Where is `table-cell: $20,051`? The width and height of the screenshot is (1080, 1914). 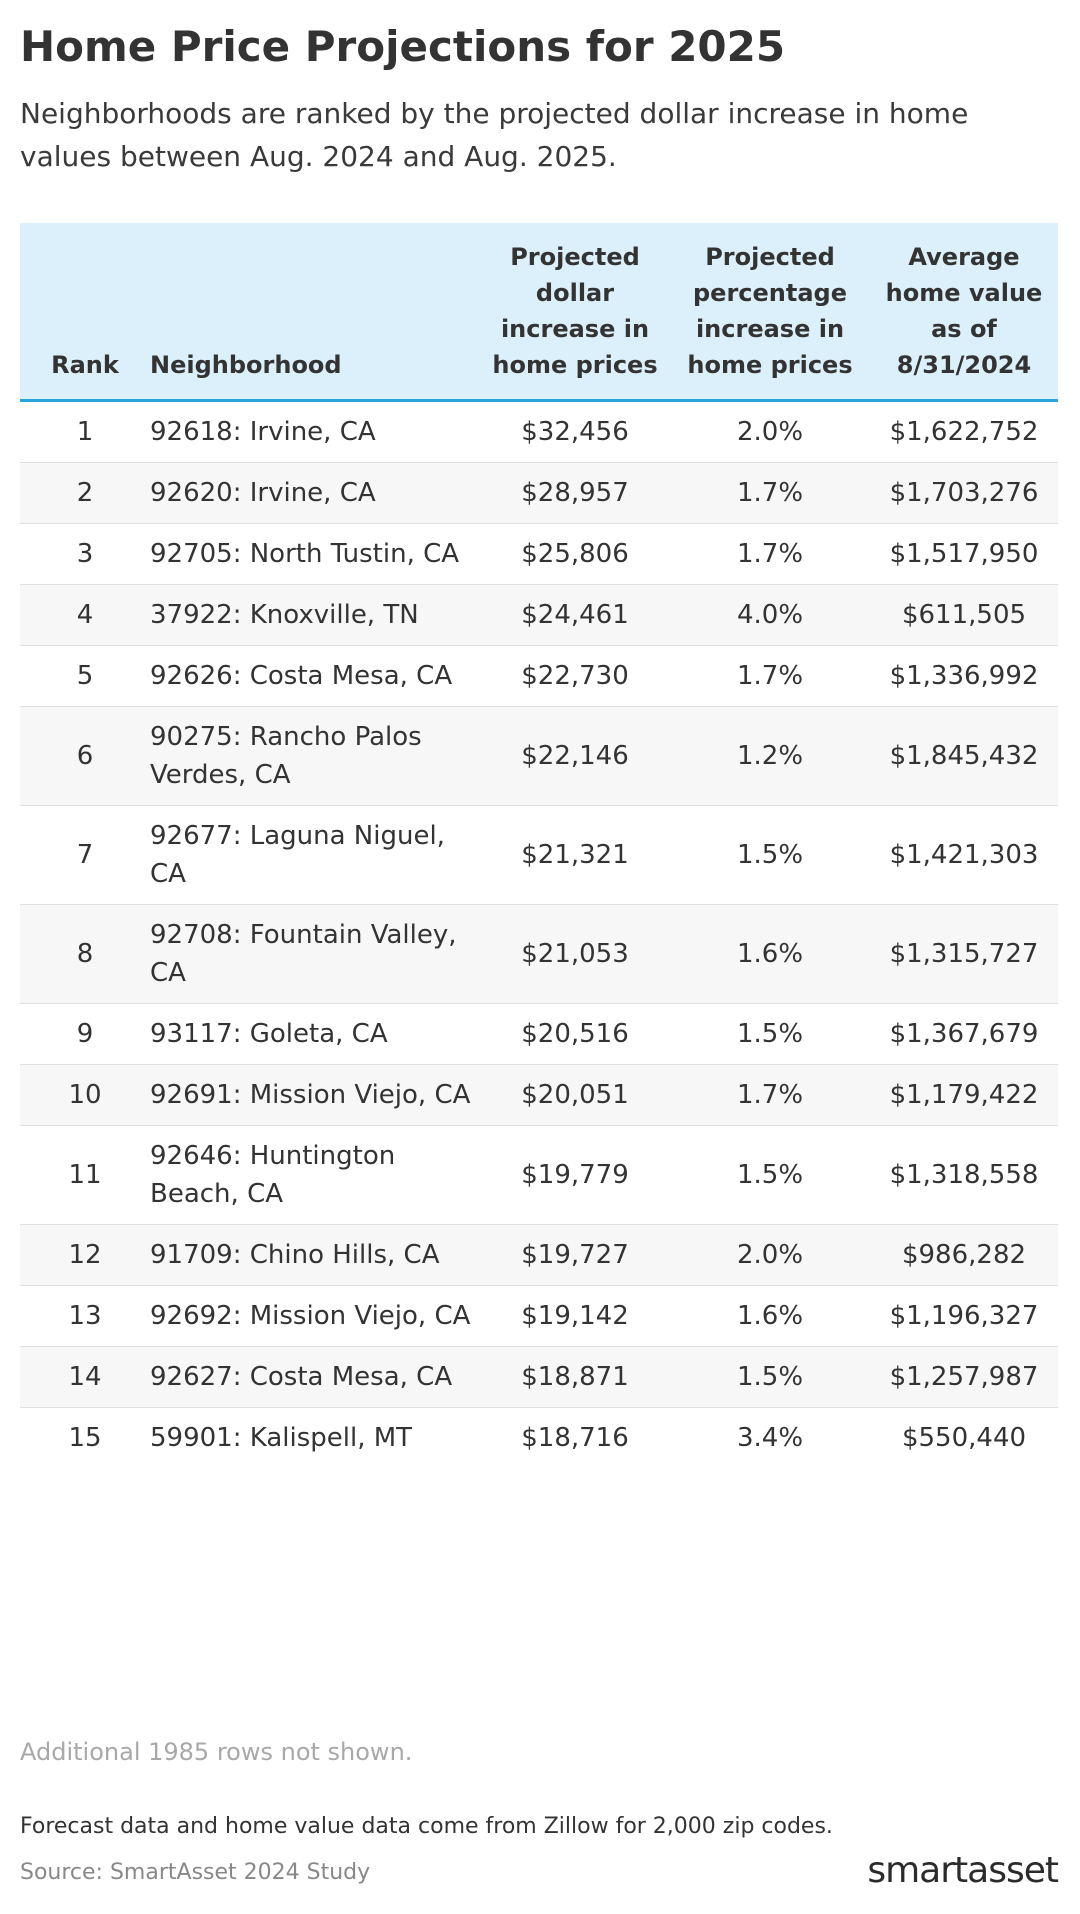
table-cell: $20,051 is located at coordinates (575, 1095).